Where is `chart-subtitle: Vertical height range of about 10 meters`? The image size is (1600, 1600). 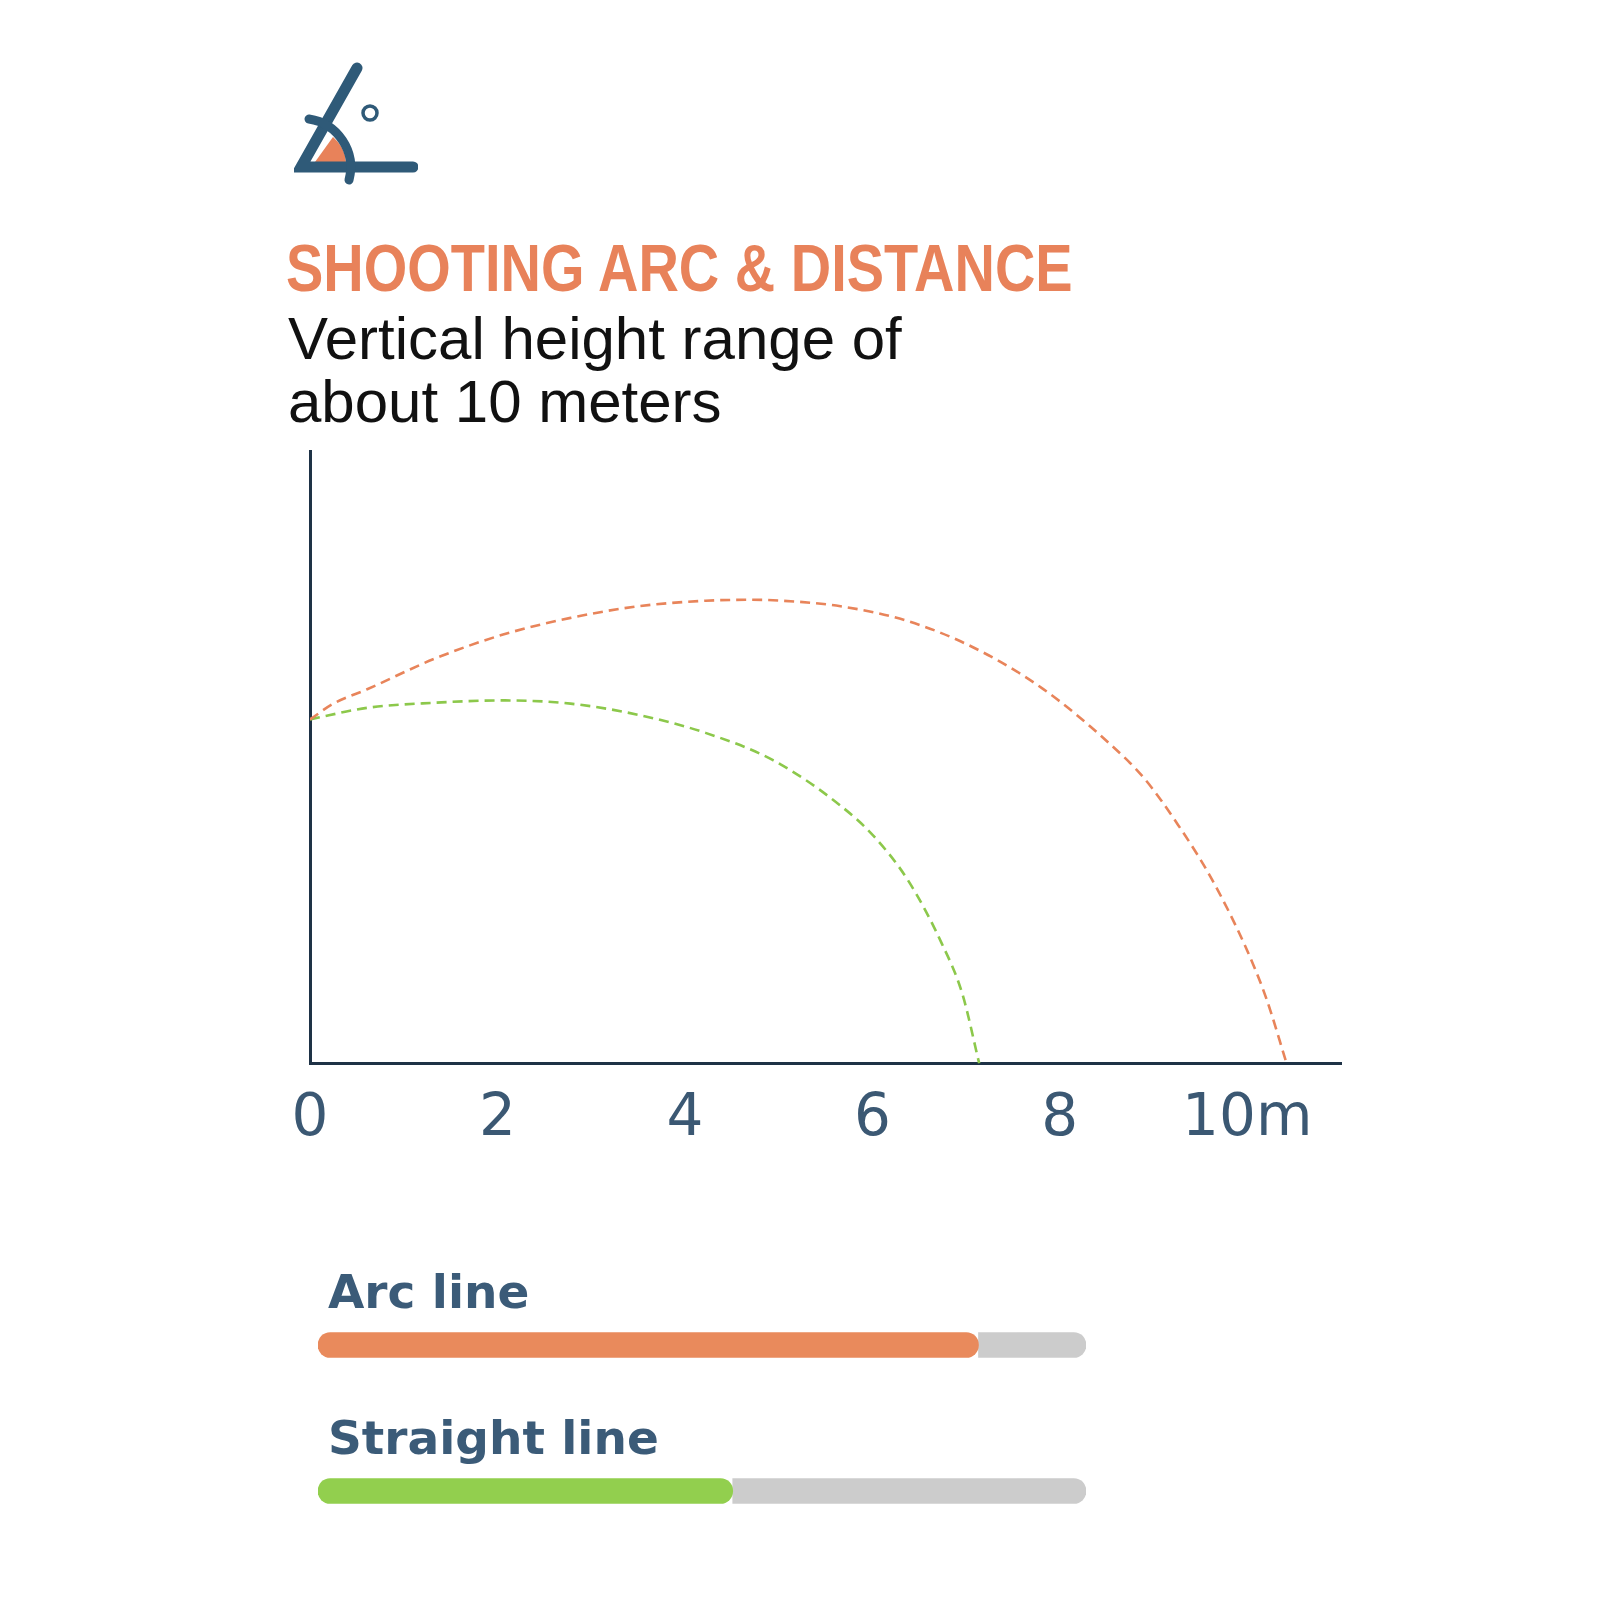 chart-subtitle: Vertical height range of about 10 meters is located at coordinates (595, 370).